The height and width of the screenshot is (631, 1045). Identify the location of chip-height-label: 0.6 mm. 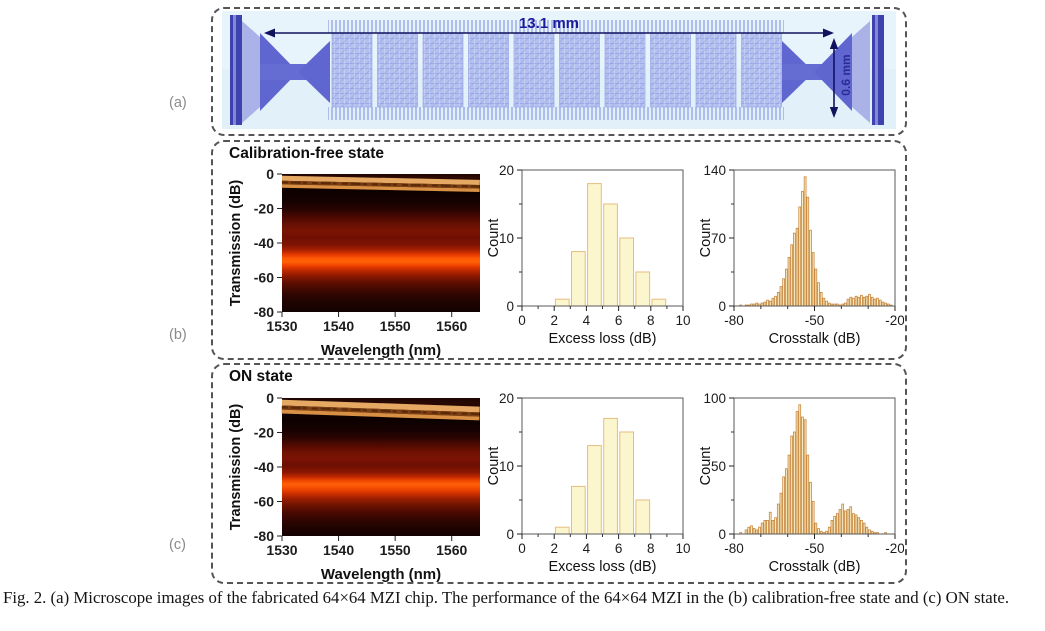
(846, 74).